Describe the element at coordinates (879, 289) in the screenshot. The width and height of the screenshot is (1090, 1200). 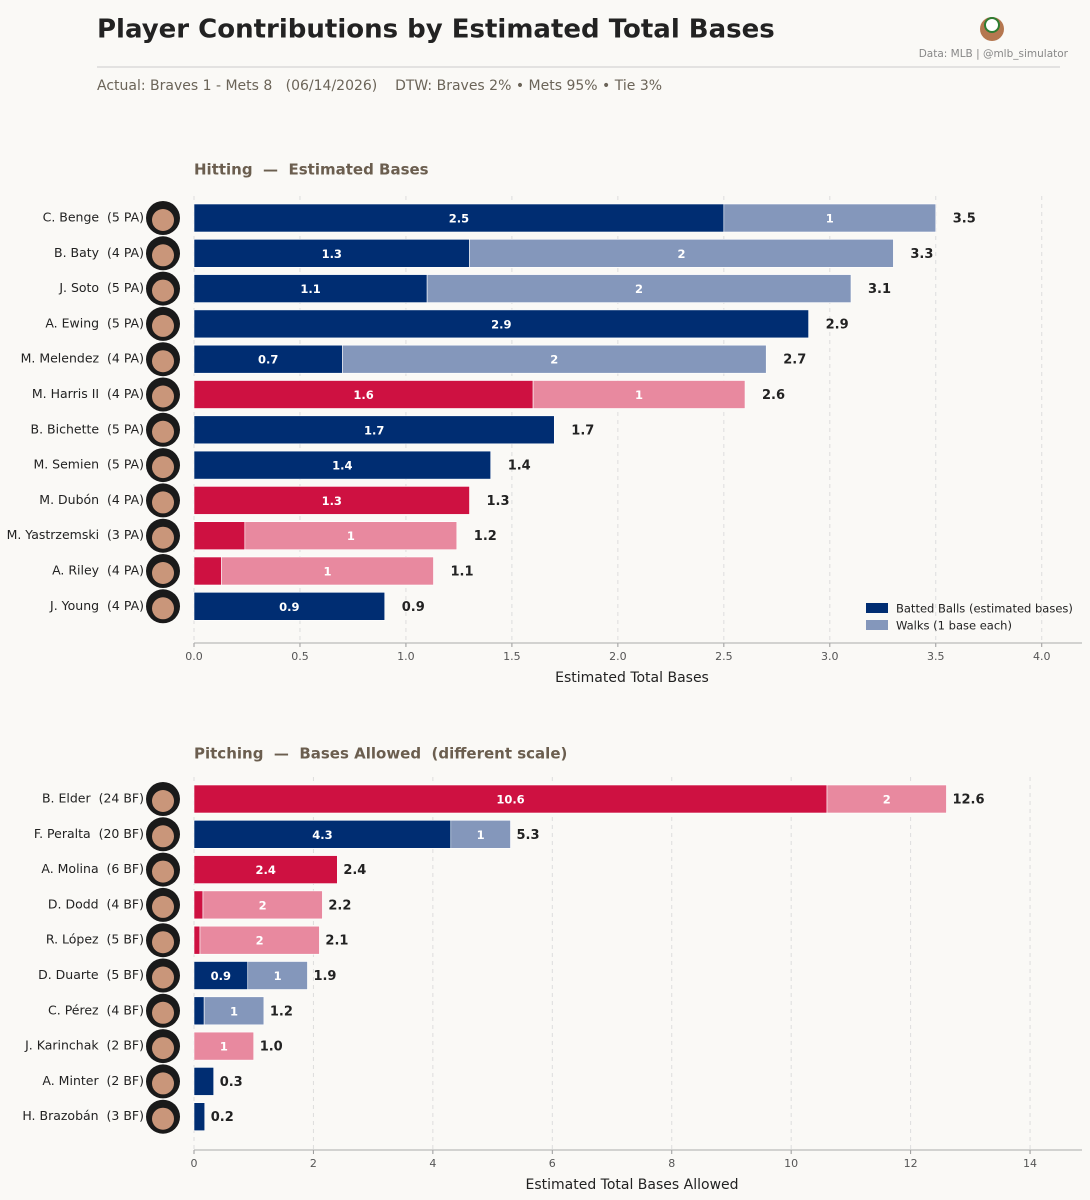
I see `total-label: 3.1` at that location.